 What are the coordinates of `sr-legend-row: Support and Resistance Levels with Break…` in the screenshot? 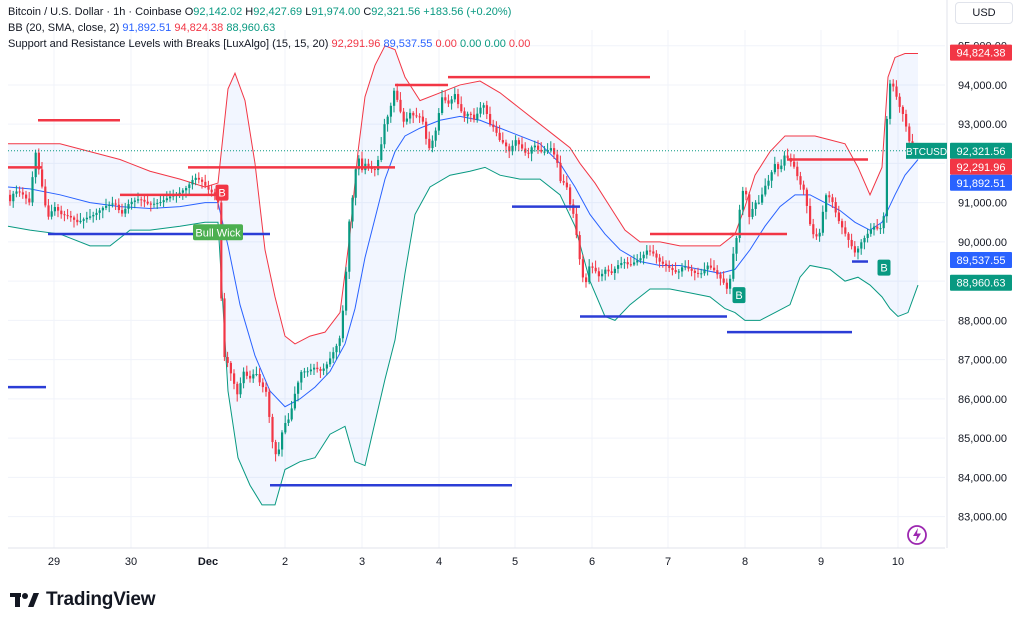 It's located at (269, 44).